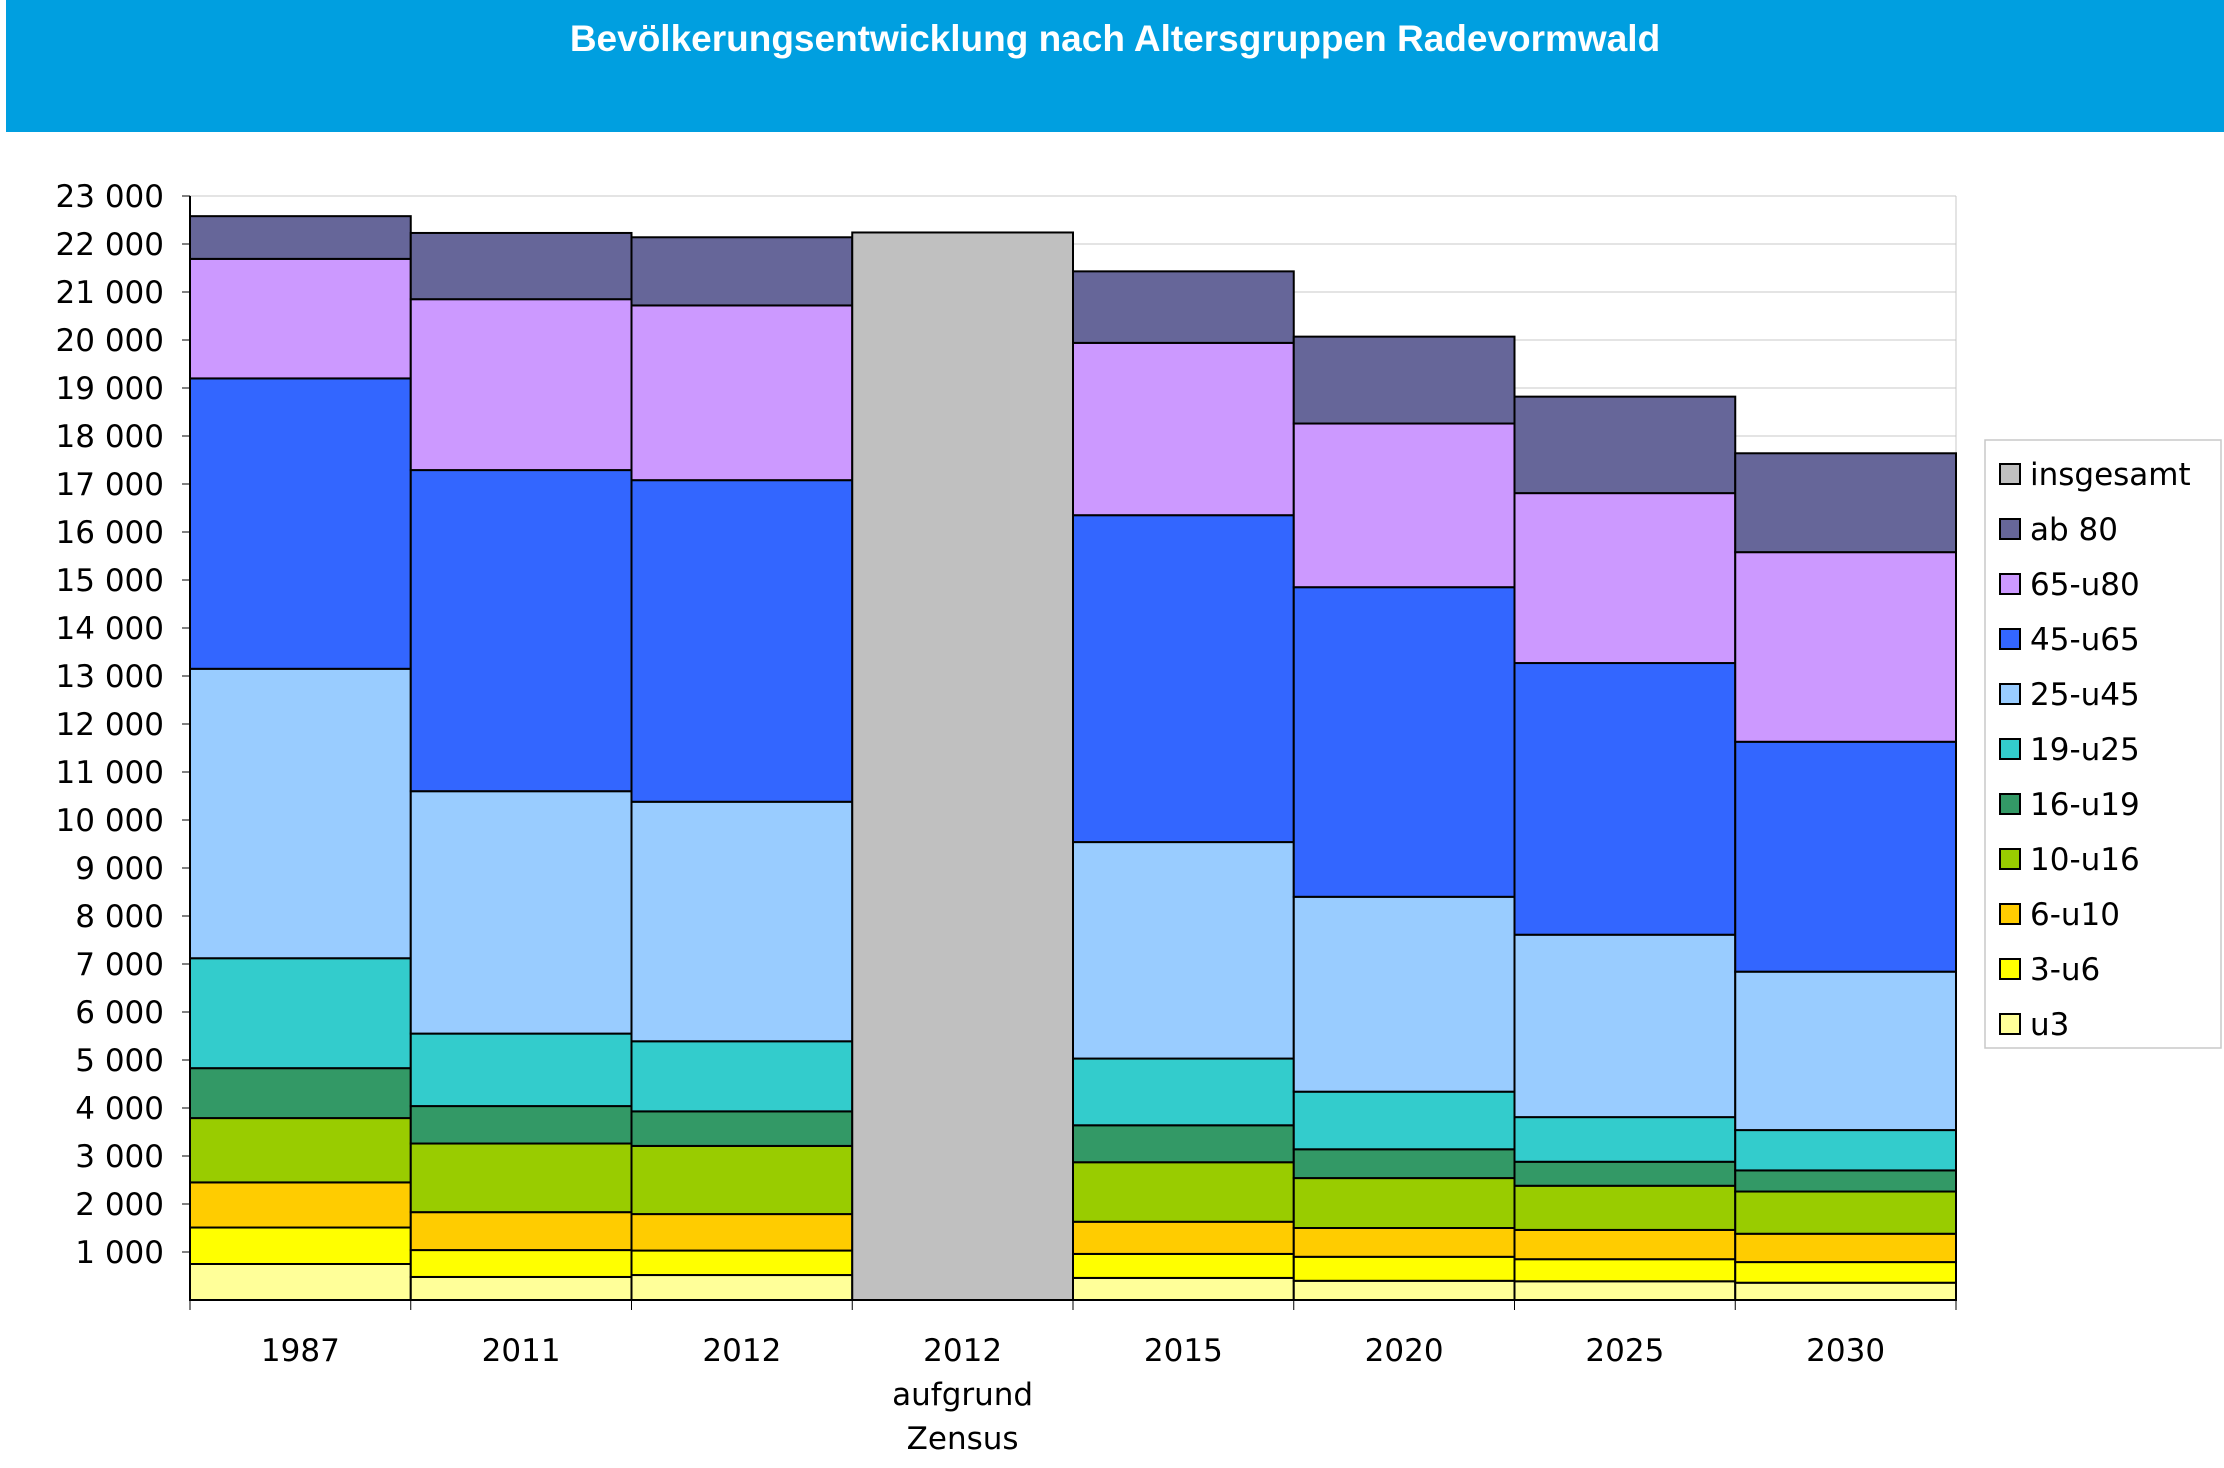  I want to click on y-tick-label: 12 000, so click(110, 725).